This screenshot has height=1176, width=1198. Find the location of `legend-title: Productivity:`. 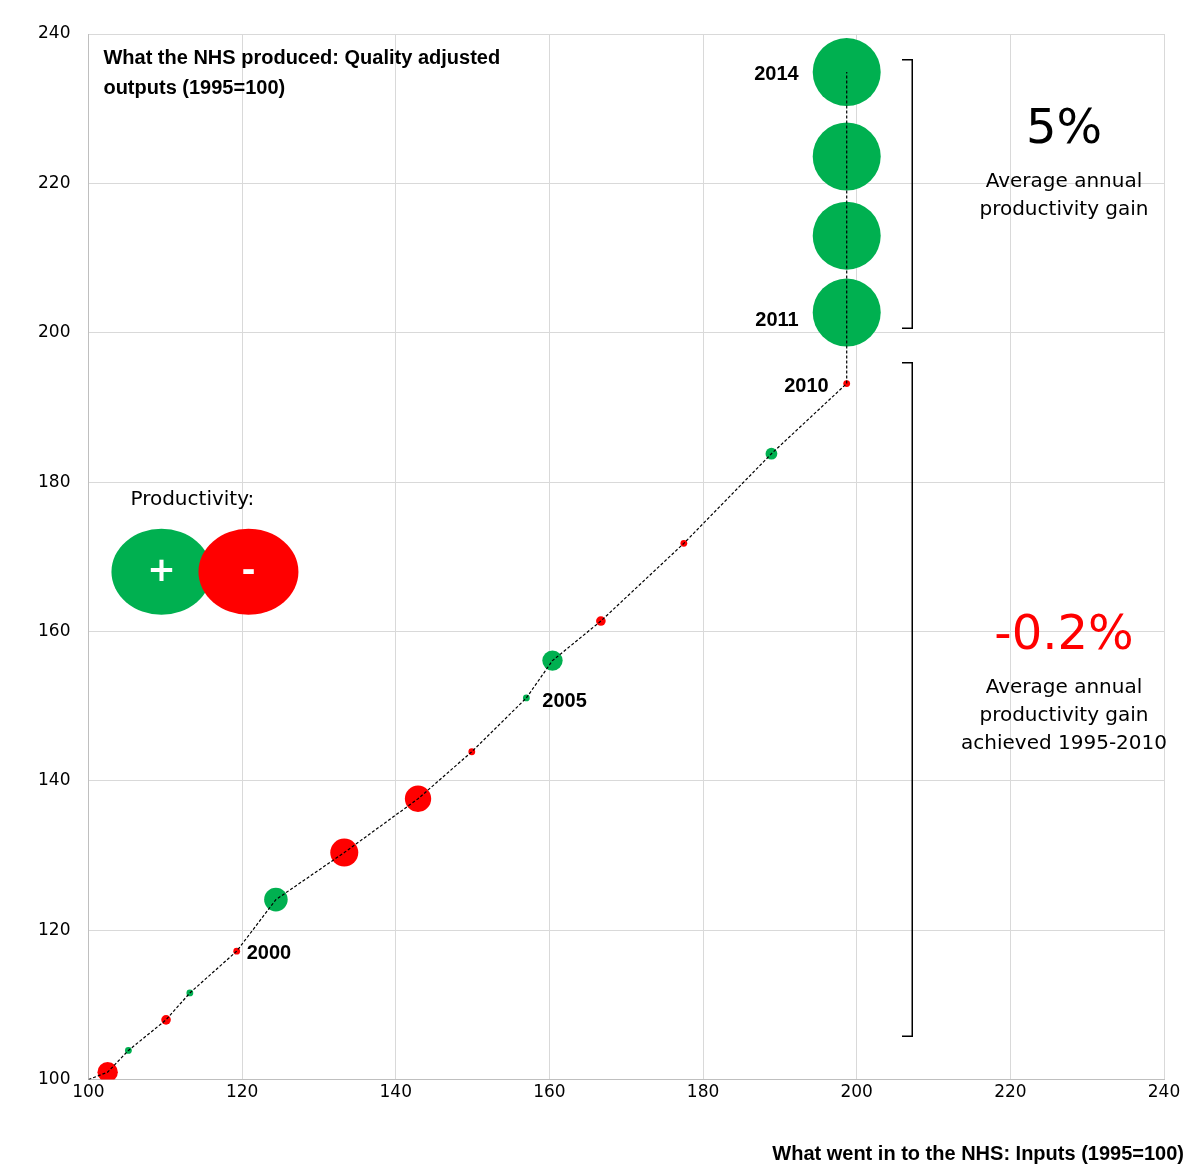

legend-title: Productivity: is located at coordinates (192, 498).